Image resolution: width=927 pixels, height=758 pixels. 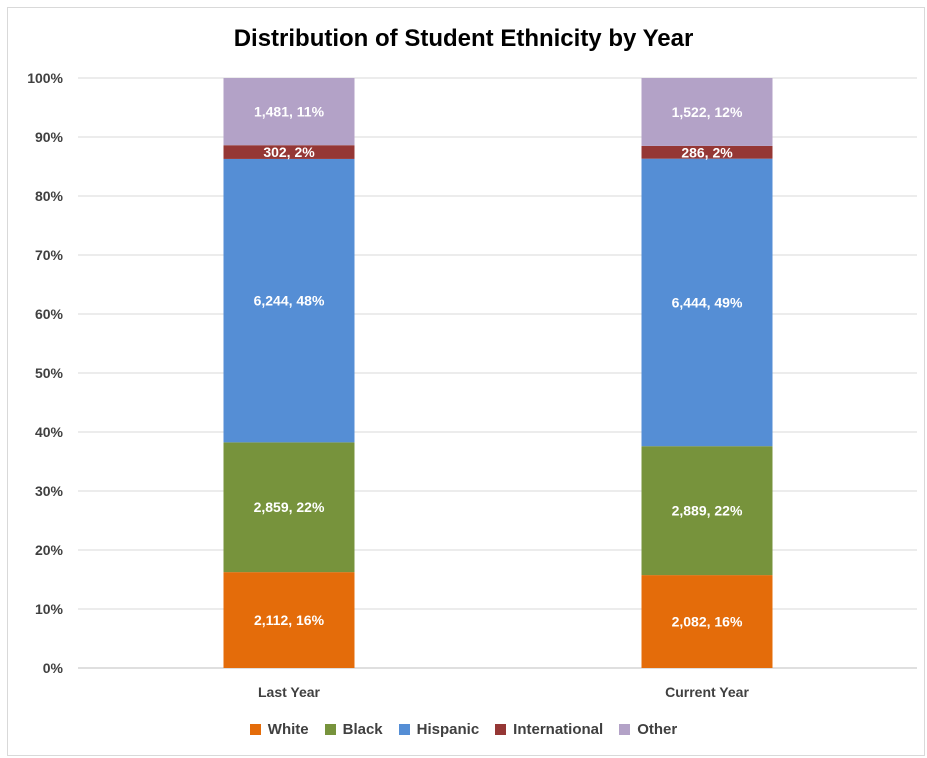 I want to click on legend-item: International, so click(x=549, y=729).